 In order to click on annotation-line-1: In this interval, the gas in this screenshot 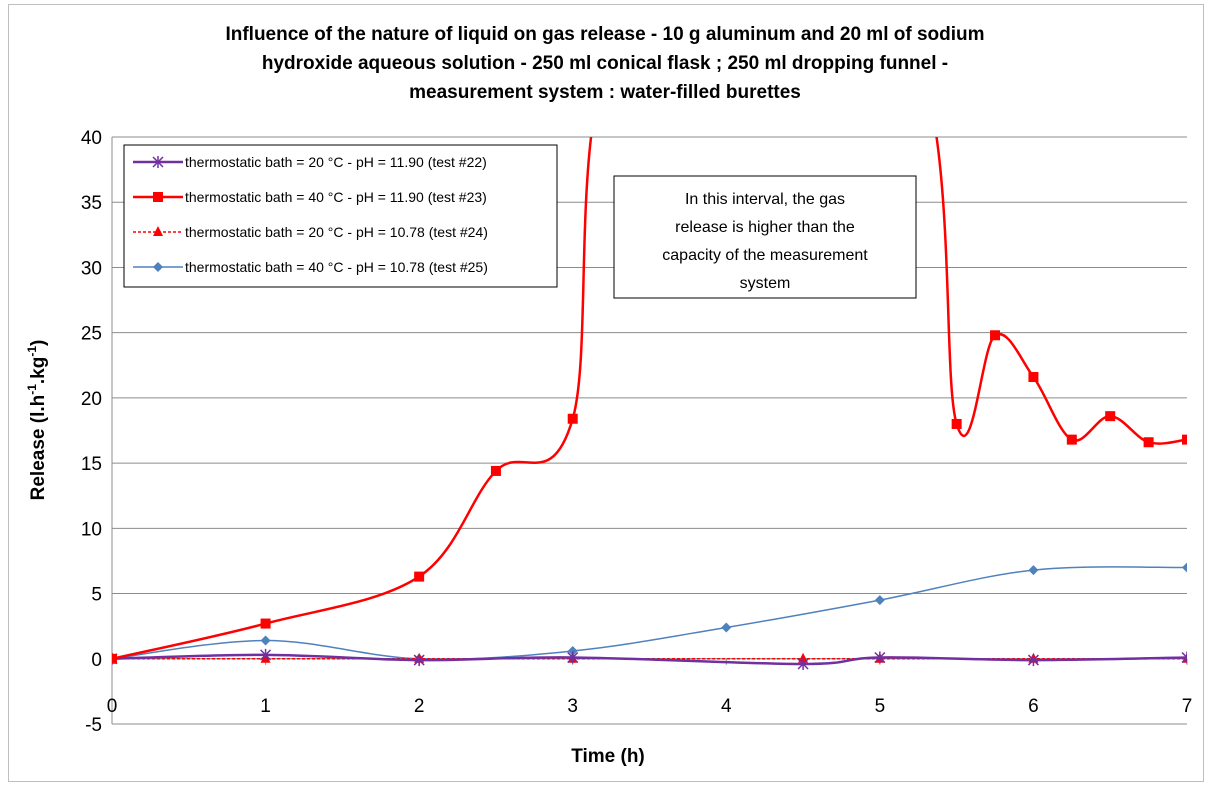, I will do `click(765, 199)`.